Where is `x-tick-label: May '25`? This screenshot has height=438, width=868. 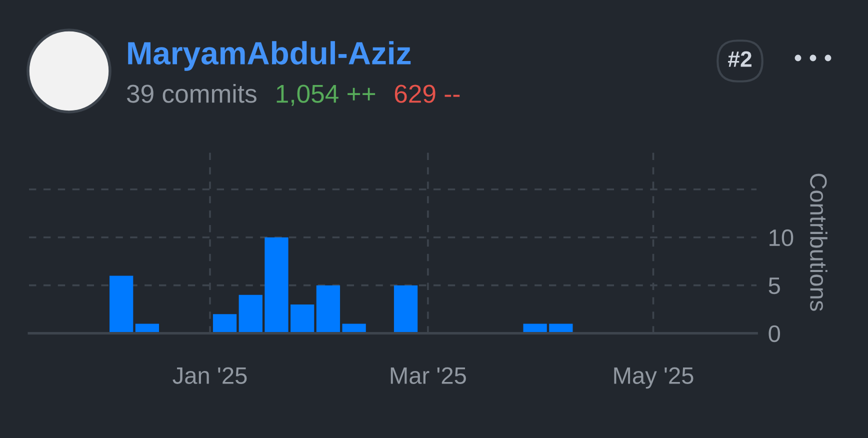
x-tick-label: May '25 is located at coordinates (654, 378).